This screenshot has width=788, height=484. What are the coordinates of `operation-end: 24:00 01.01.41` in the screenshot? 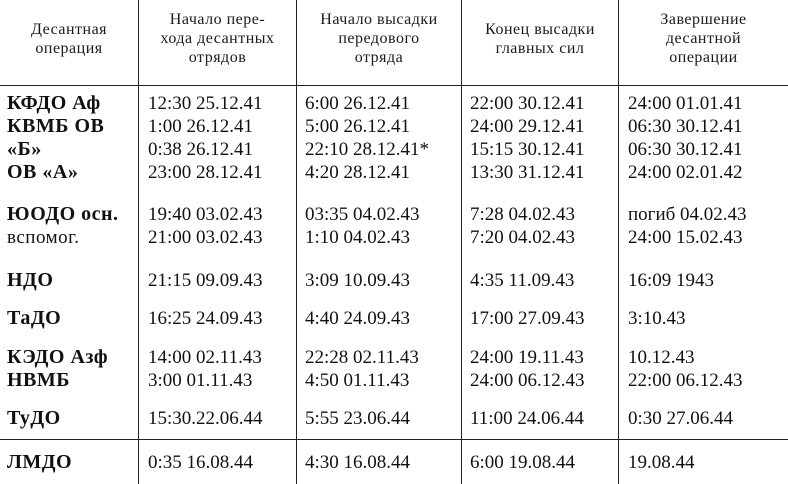 It's located at (685, 103).